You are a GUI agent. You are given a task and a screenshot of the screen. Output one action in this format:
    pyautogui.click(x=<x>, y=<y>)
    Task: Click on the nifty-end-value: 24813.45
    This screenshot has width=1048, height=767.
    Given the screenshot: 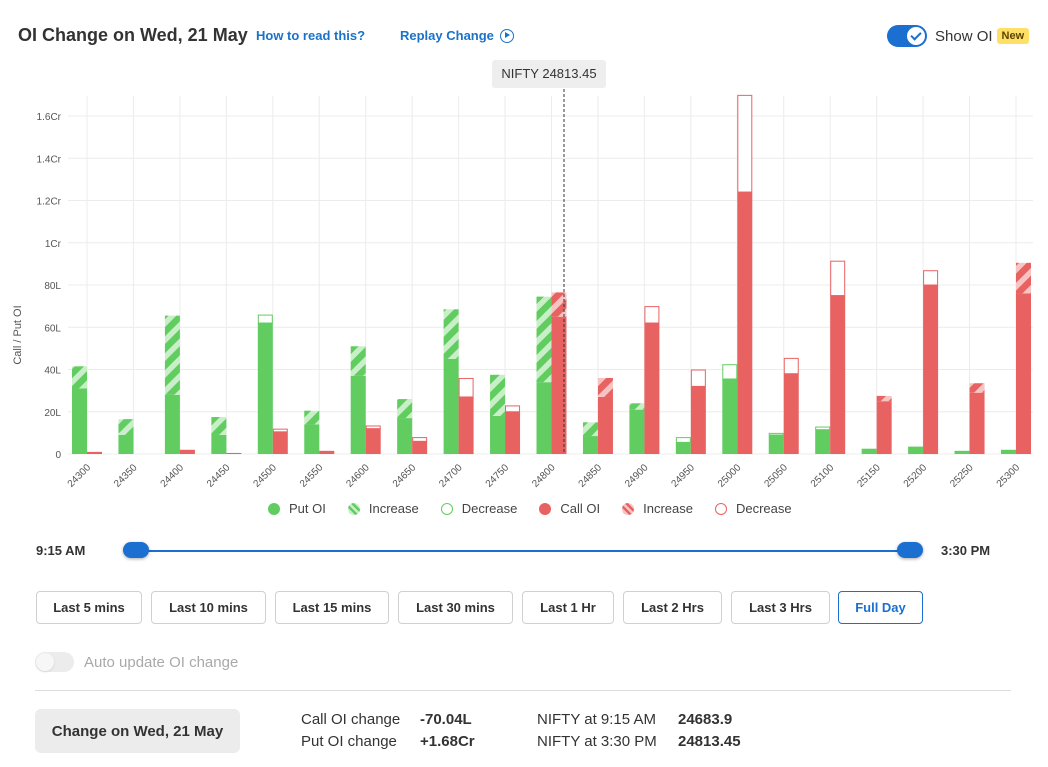 What is the action you would take?
    pyautogui.click(x=709, y=741)
    